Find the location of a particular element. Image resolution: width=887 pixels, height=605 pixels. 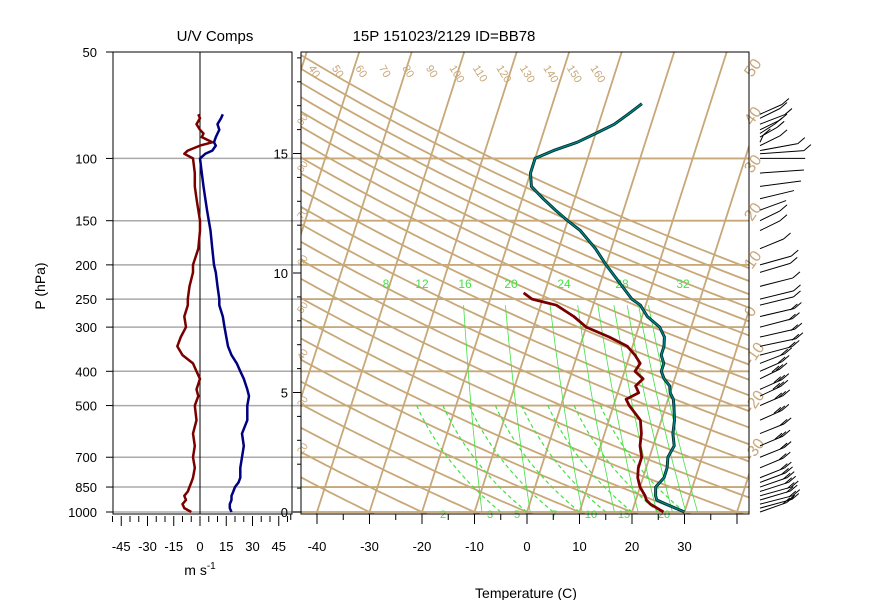

height-label-5: 5 is located at coordinates (284, 393).